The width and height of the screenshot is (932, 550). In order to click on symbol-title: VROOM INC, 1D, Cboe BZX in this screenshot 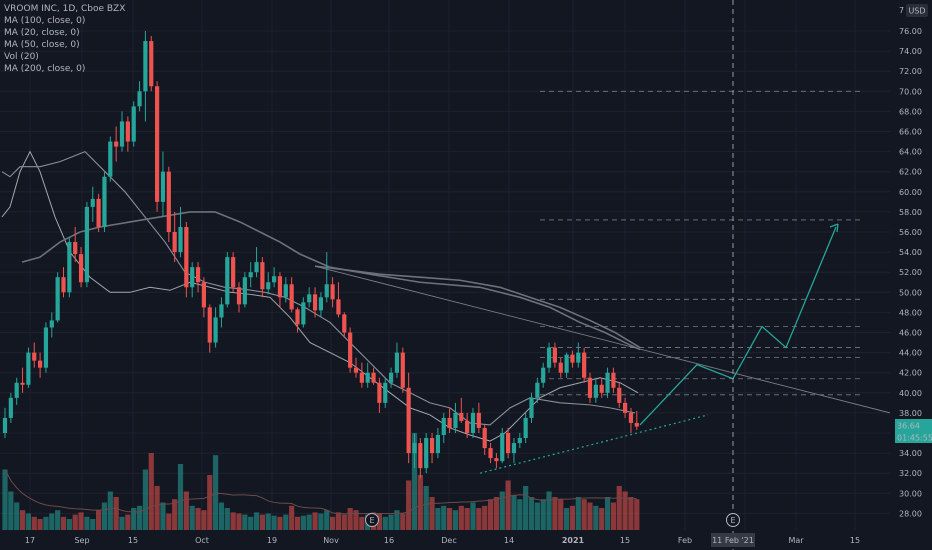, I will do `click(65, 9)`.